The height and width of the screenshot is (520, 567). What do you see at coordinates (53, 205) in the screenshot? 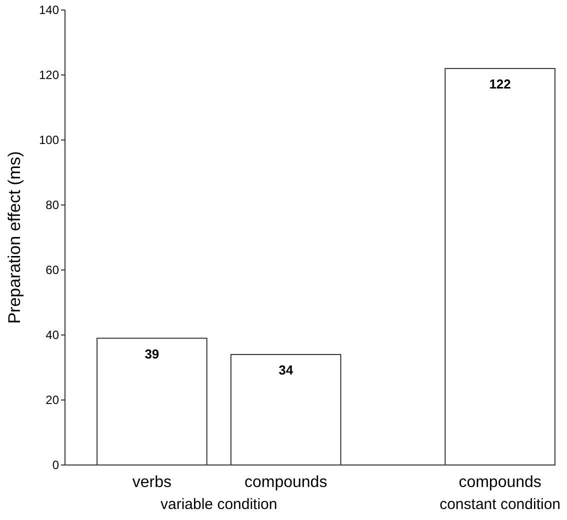
I see `y-tick-label: 80` at bounding box center [53, 205].